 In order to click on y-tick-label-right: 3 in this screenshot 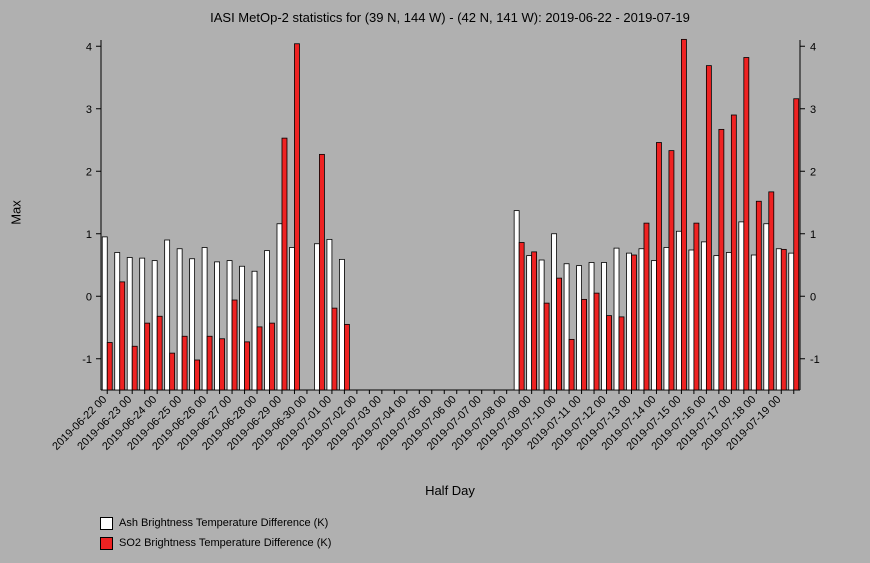, I will do `click(813, 110)`.